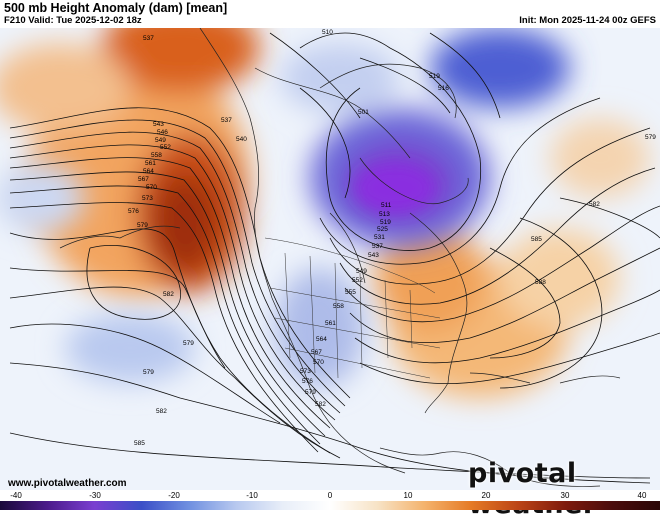 The width and height of the screenshot is (660, 520). I want to click on colorbar-tick: 20, so click(486, 495).